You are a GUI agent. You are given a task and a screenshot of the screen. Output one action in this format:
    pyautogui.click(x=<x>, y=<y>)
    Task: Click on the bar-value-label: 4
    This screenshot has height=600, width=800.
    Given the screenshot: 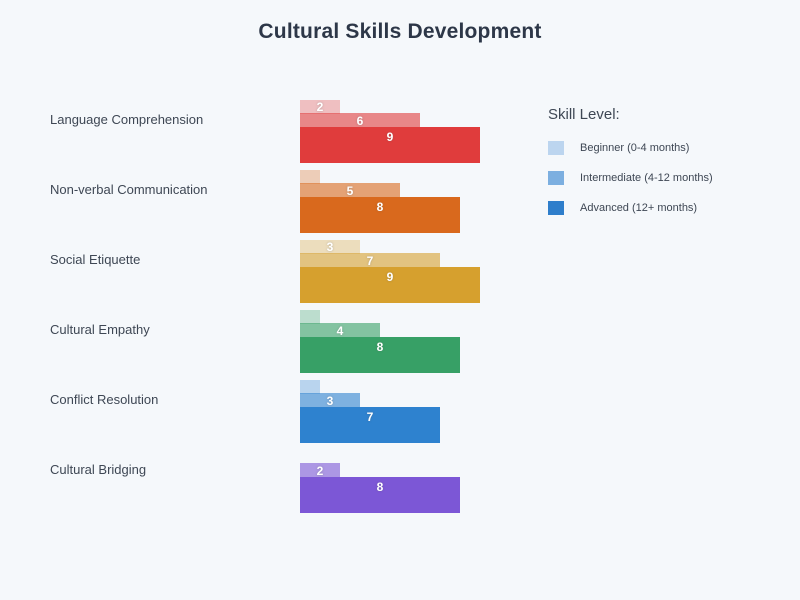 What is the action you would take?
    pyautogui.click(x=340, y=331)
    